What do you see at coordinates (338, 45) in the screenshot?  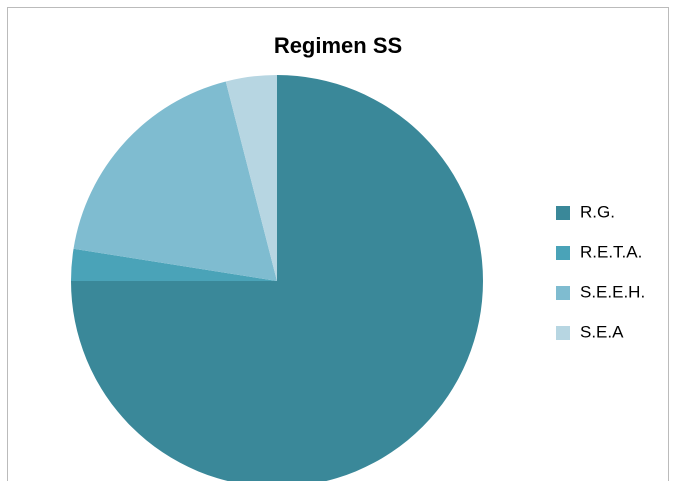 I see `chart-title: Regimen SS` at bounding box center [338, 45].